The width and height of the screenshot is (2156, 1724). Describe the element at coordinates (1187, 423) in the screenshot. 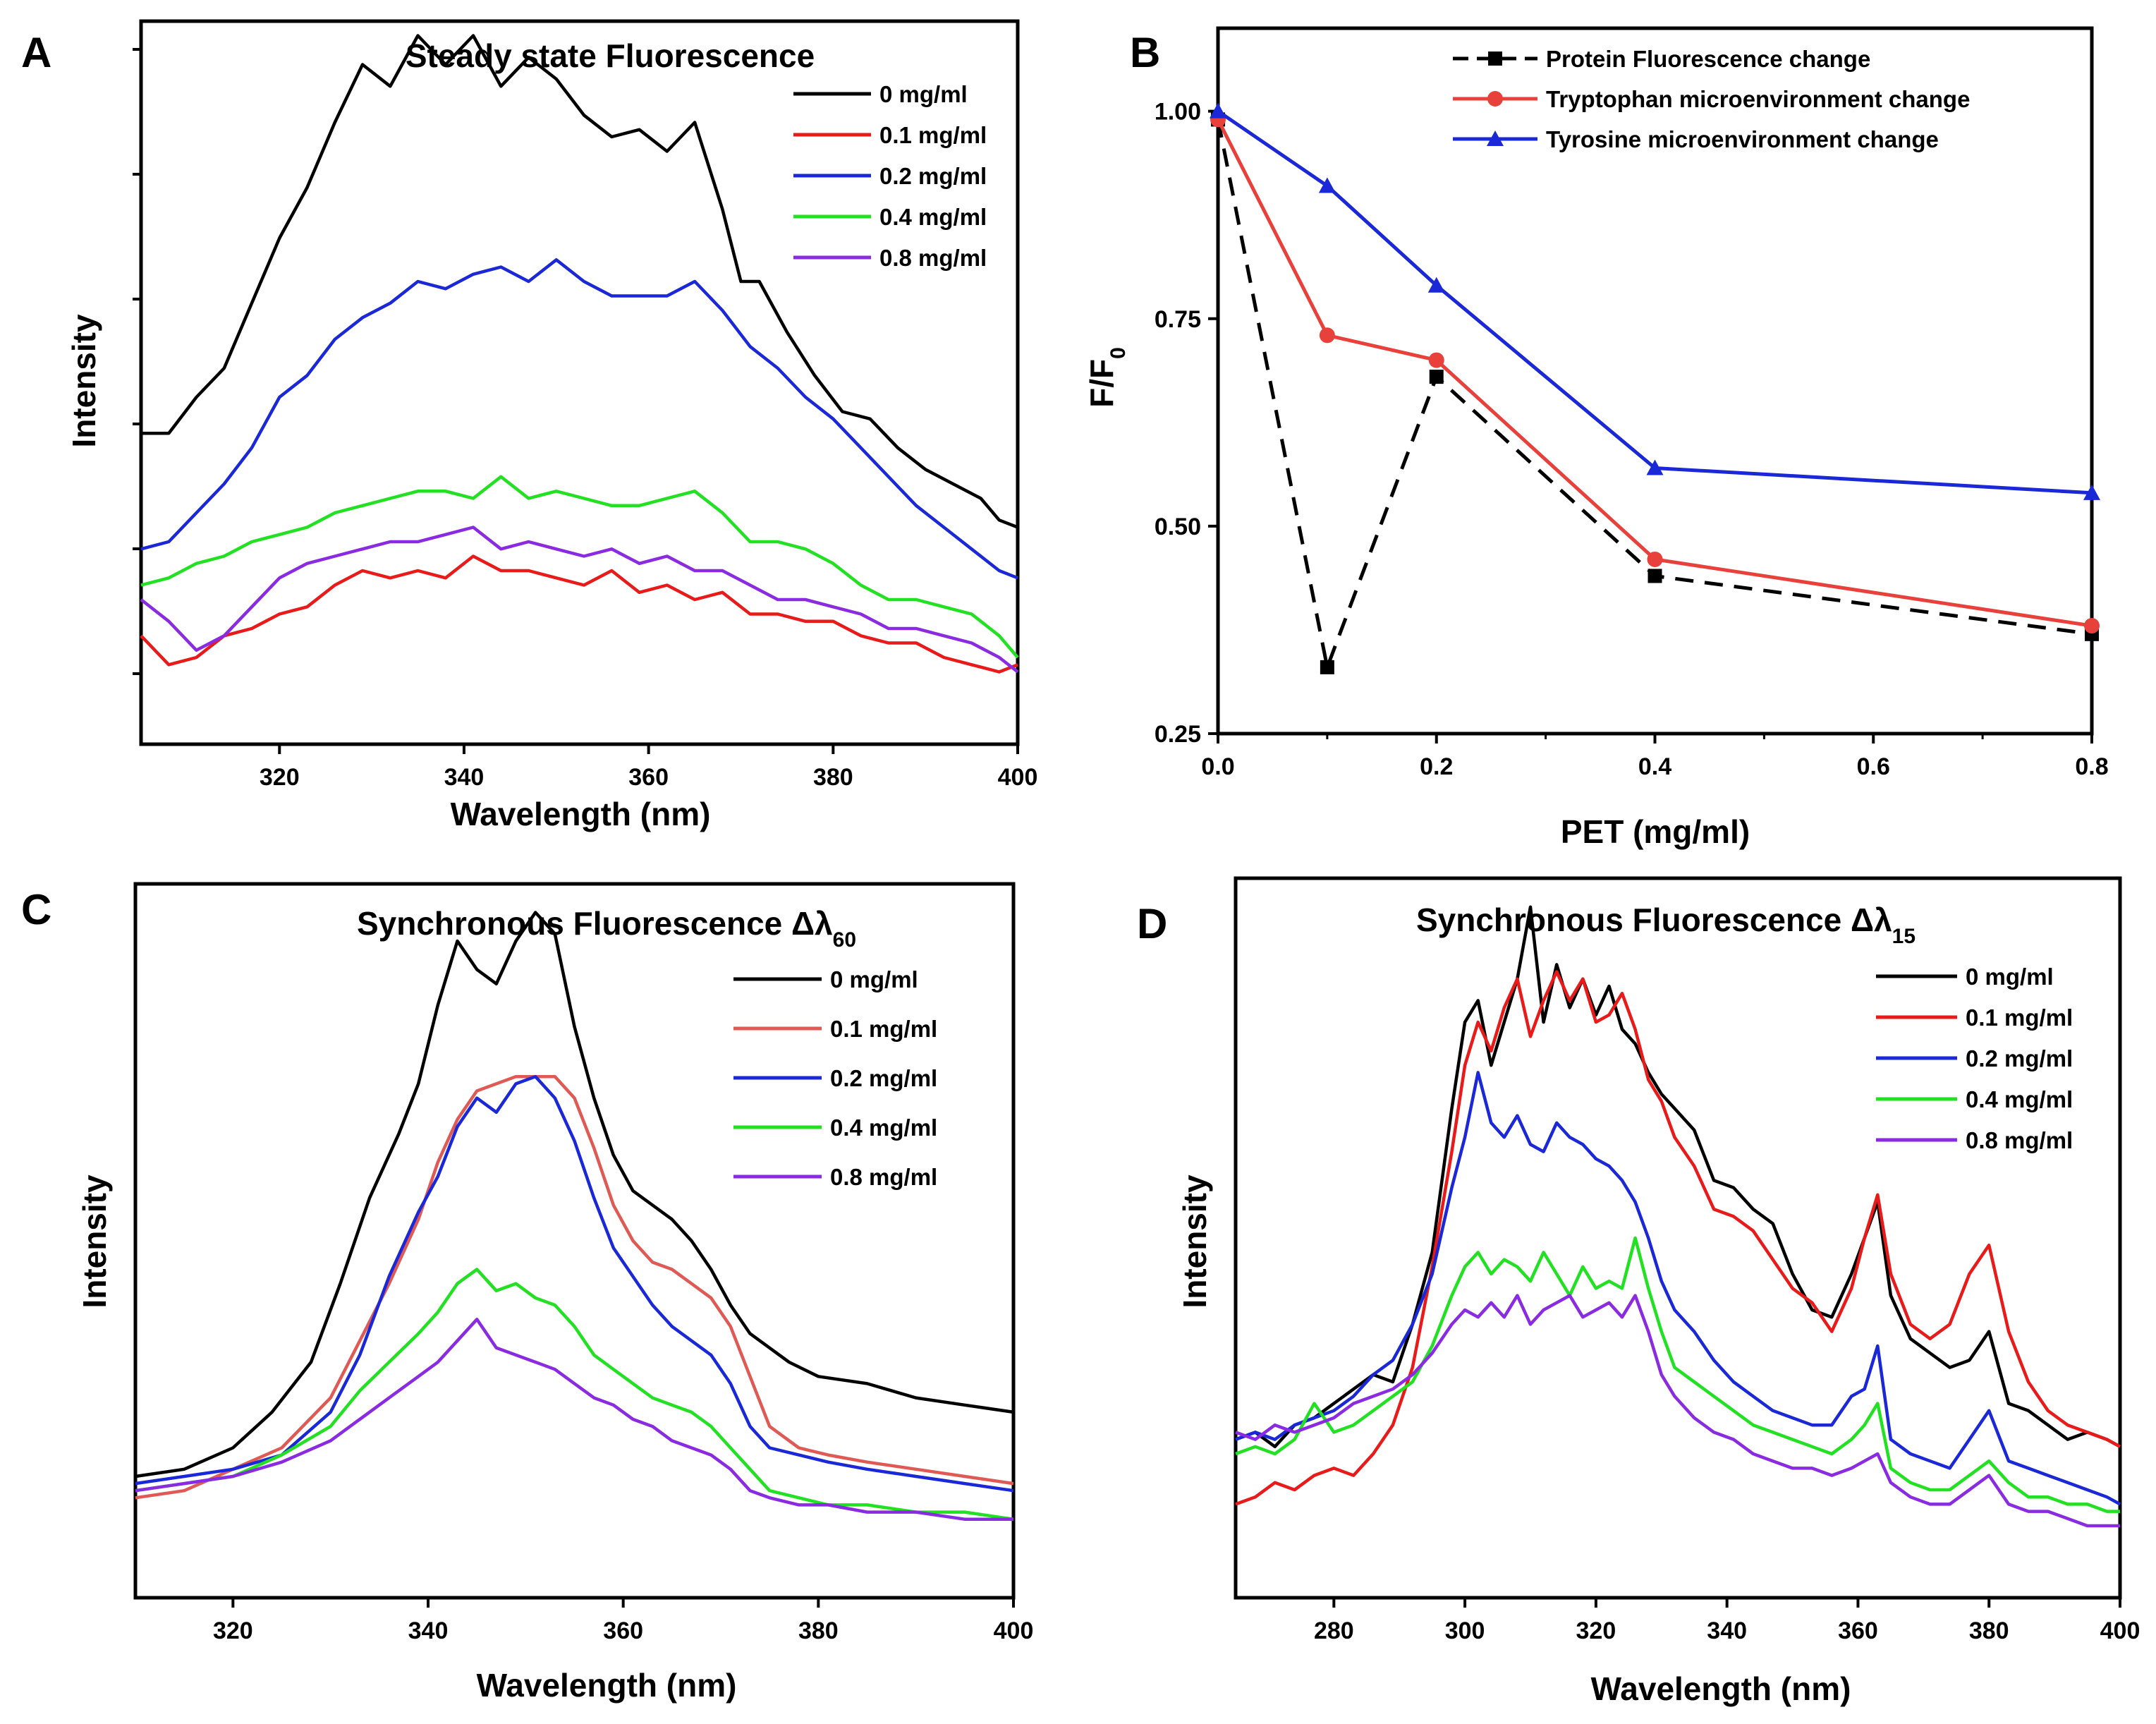

I see `y-axis: 0.25 0.50 0.75 1.00` at that location.